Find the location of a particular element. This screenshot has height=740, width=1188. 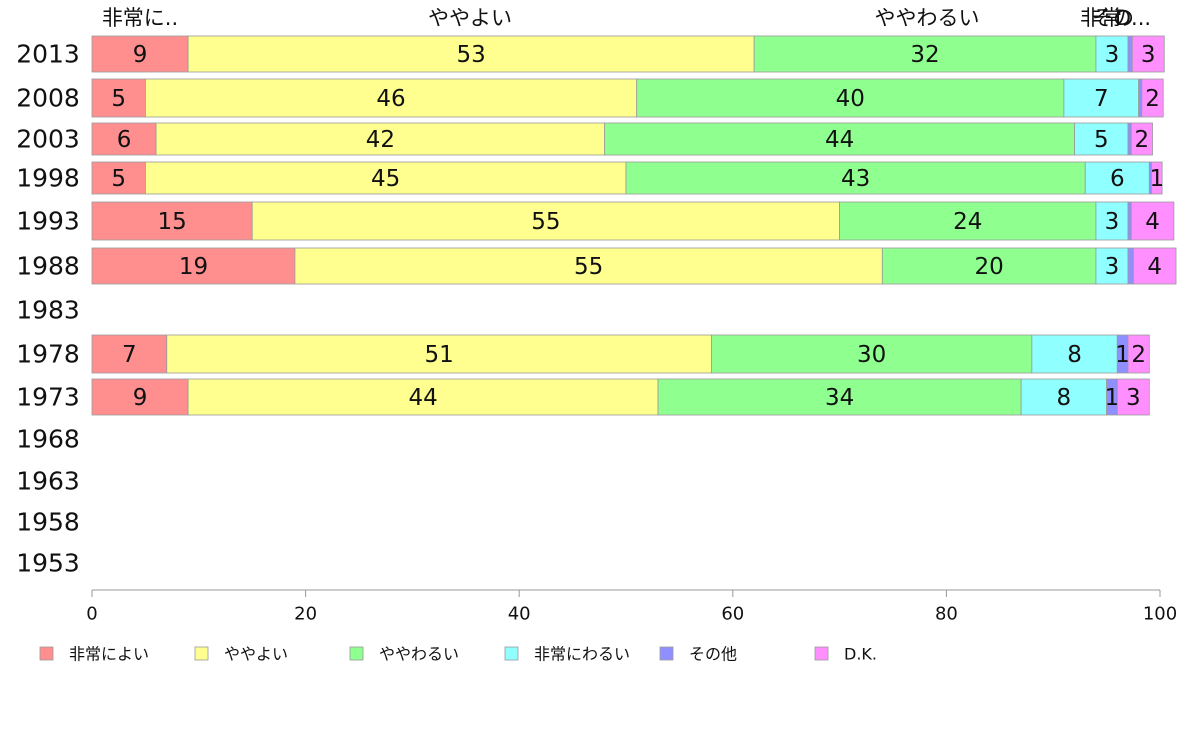

x-tick-label: 40 is located at coordinates (519, 614).